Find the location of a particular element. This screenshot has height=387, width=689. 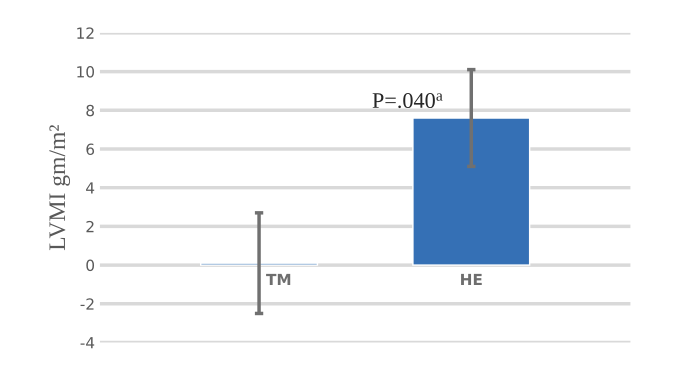

x-tick-label: TM is located at coordinates (278, 280).